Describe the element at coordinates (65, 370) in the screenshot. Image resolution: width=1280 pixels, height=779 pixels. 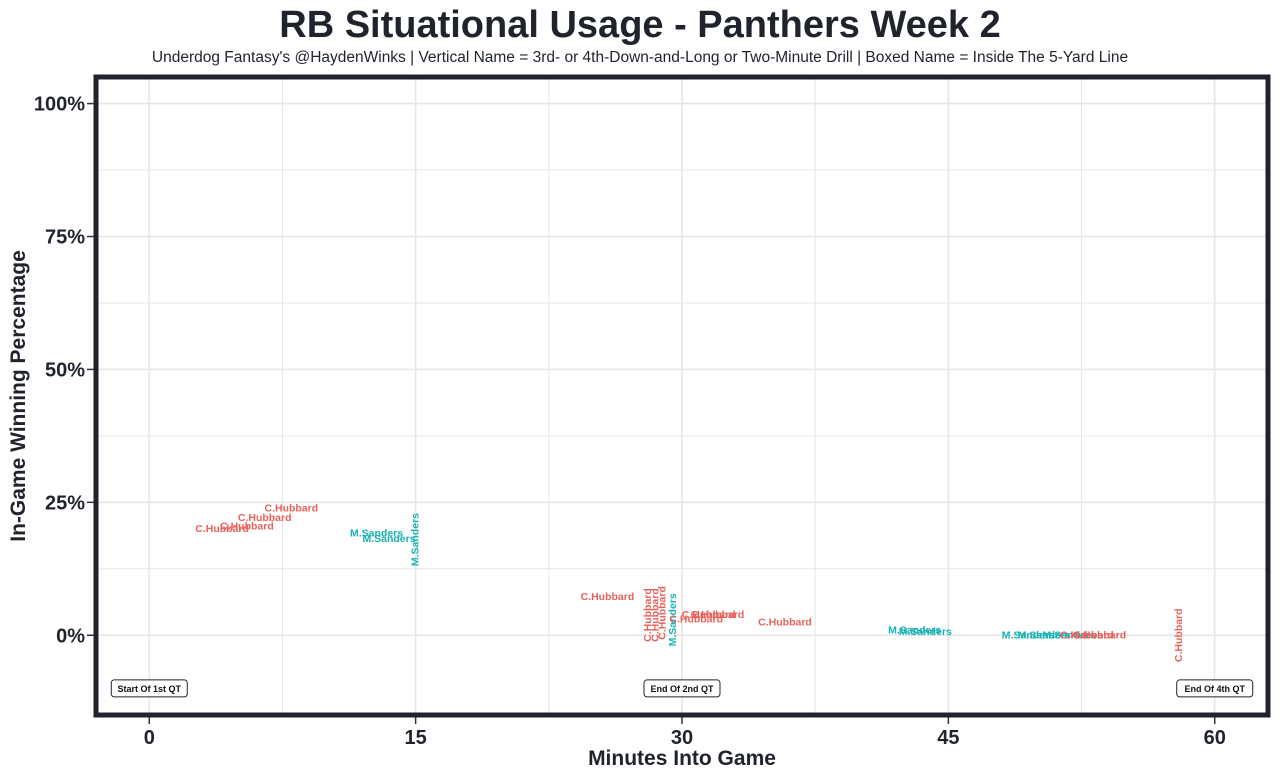
I see `y-tick-label: 50%` at that location.